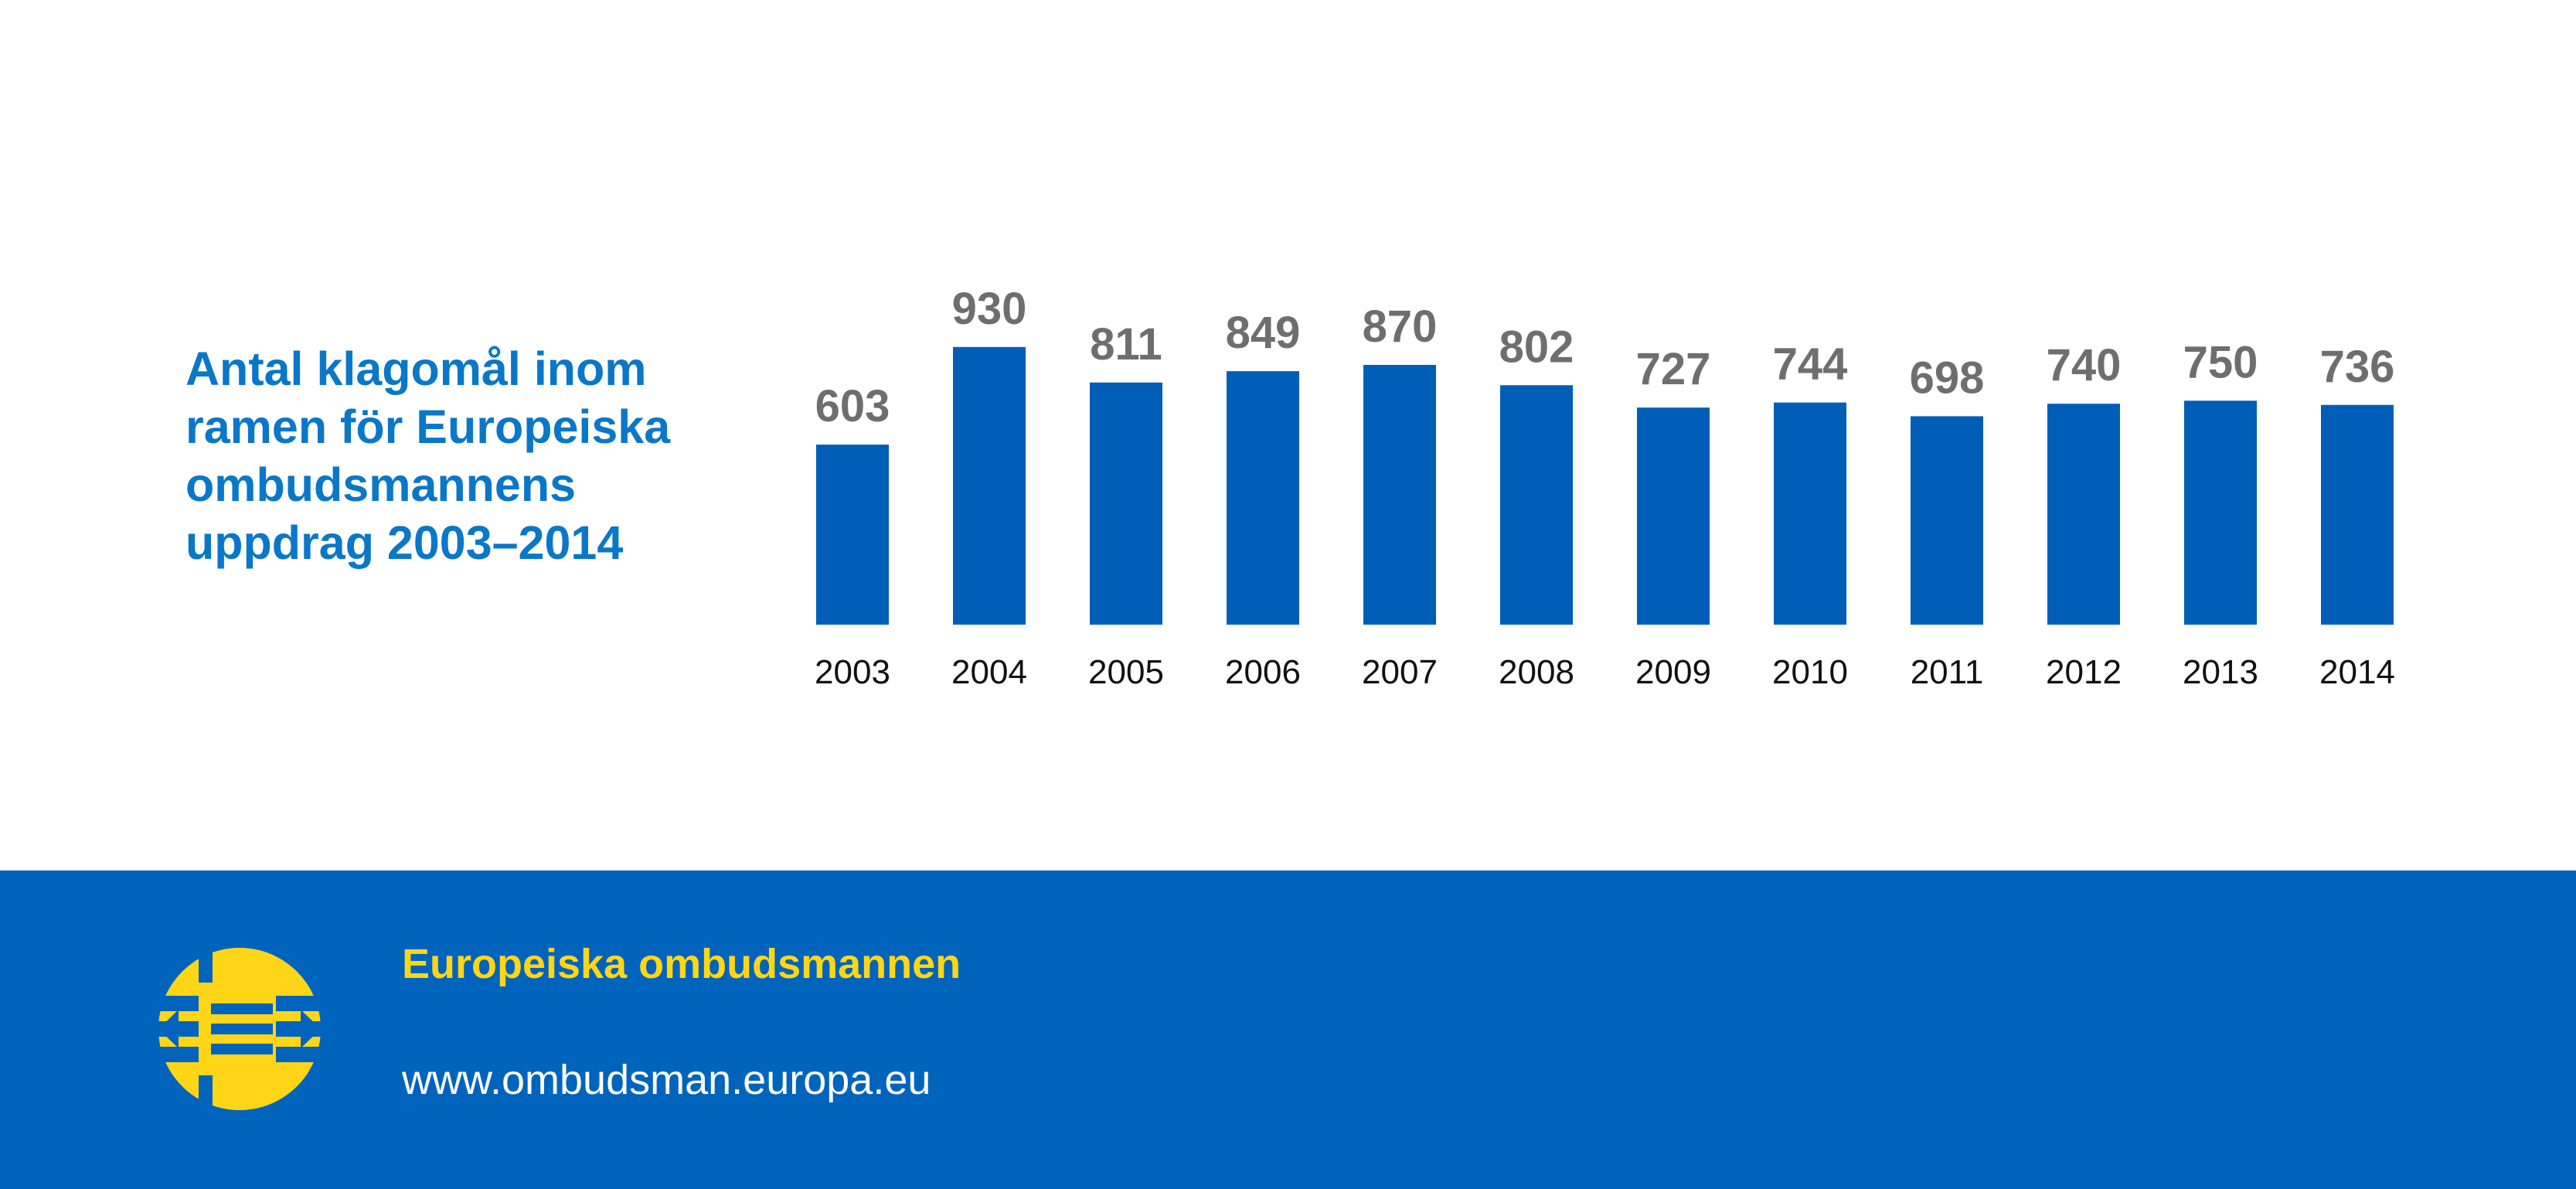 Image resolution: width=2576 pixels, height=1189 pixels. I want to click on bar-2003, so click(852, 535).